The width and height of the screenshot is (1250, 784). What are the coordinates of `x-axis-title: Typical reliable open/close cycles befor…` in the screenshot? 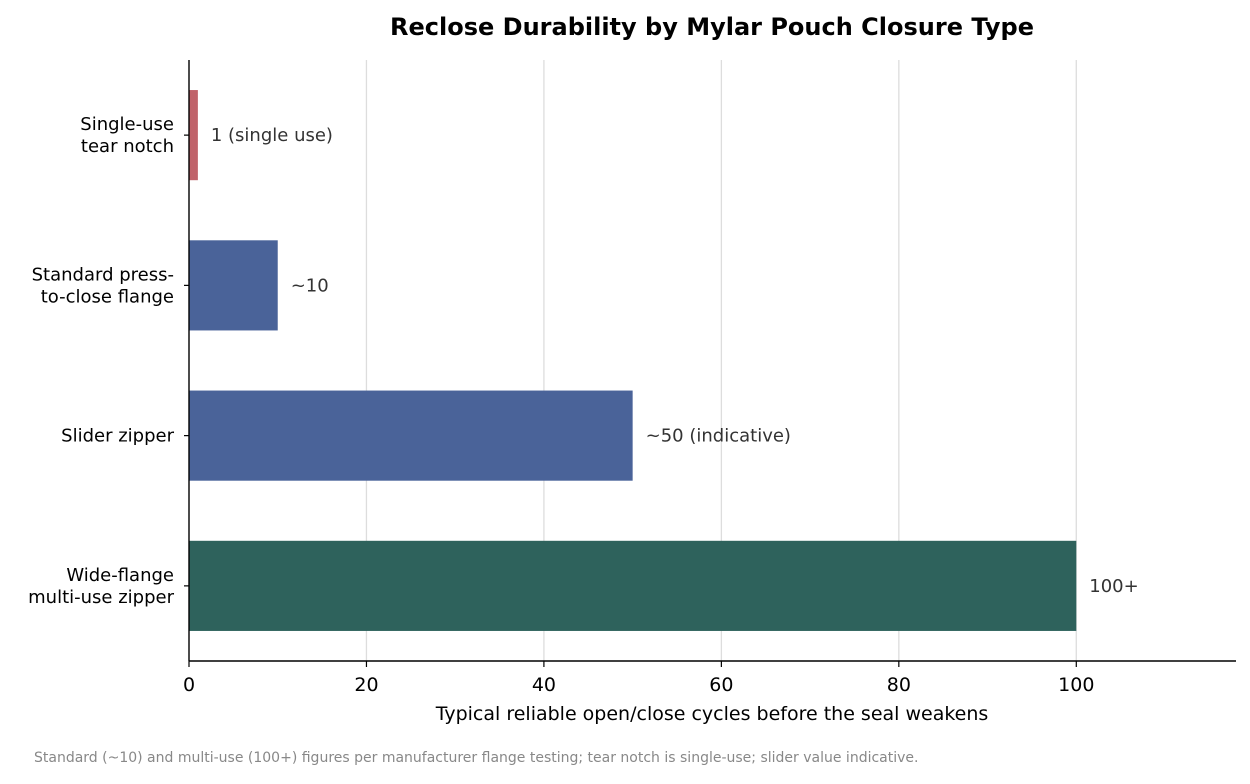 It's located at (712, 714).